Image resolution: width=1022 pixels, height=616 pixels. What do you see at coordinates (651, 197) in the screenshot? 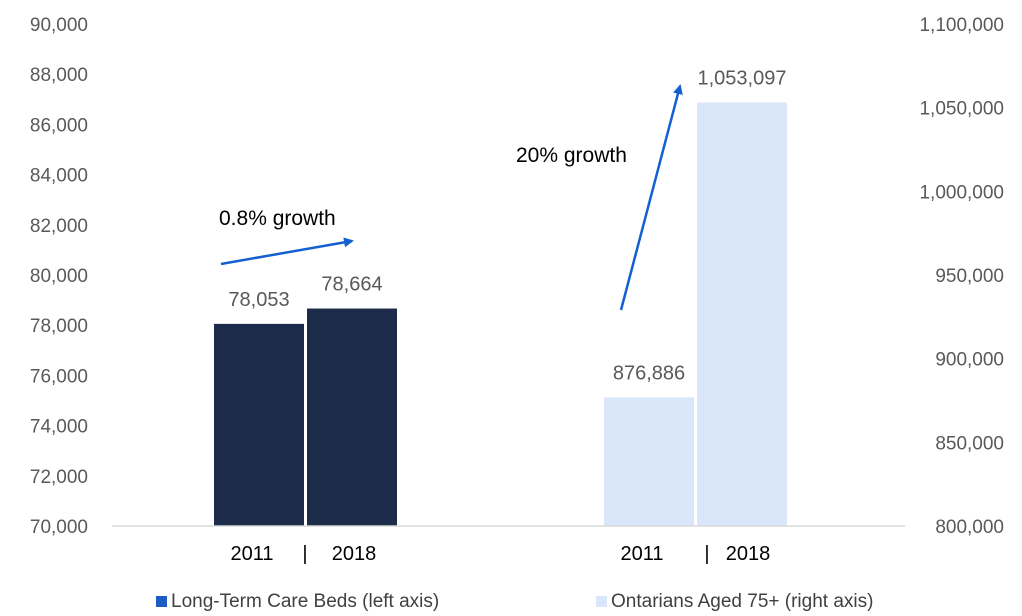
I see `growth-arrow-population` at bounding box center [651, 197].